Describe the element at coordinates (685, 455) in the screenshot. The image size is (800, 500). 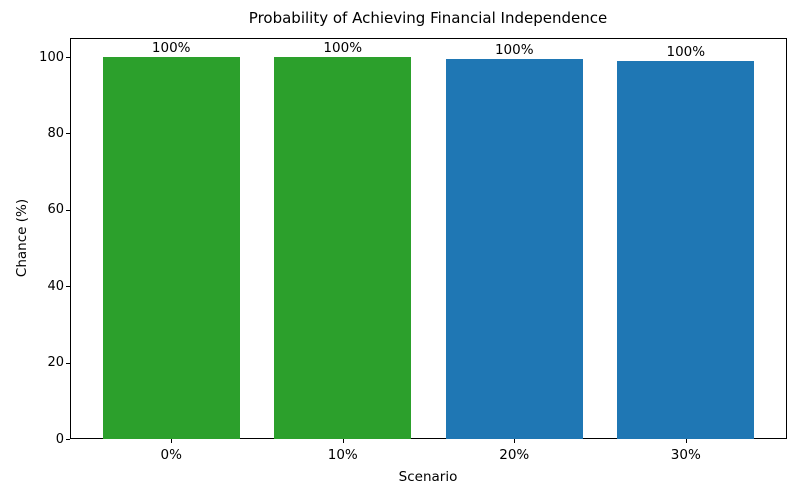
I see `x-tick-label: 30%` at that location.